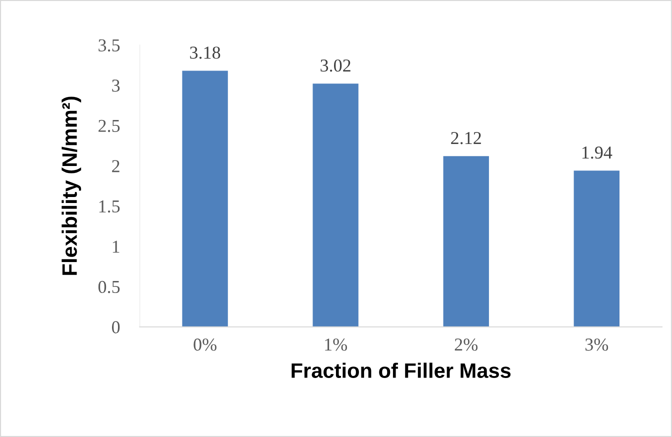 The width and height of the screenshot is (672, 437). What do you see at coordinates (116, 327) in the screenshot?
I see `y-tick-label: 0` at bounding box center [116, 327].